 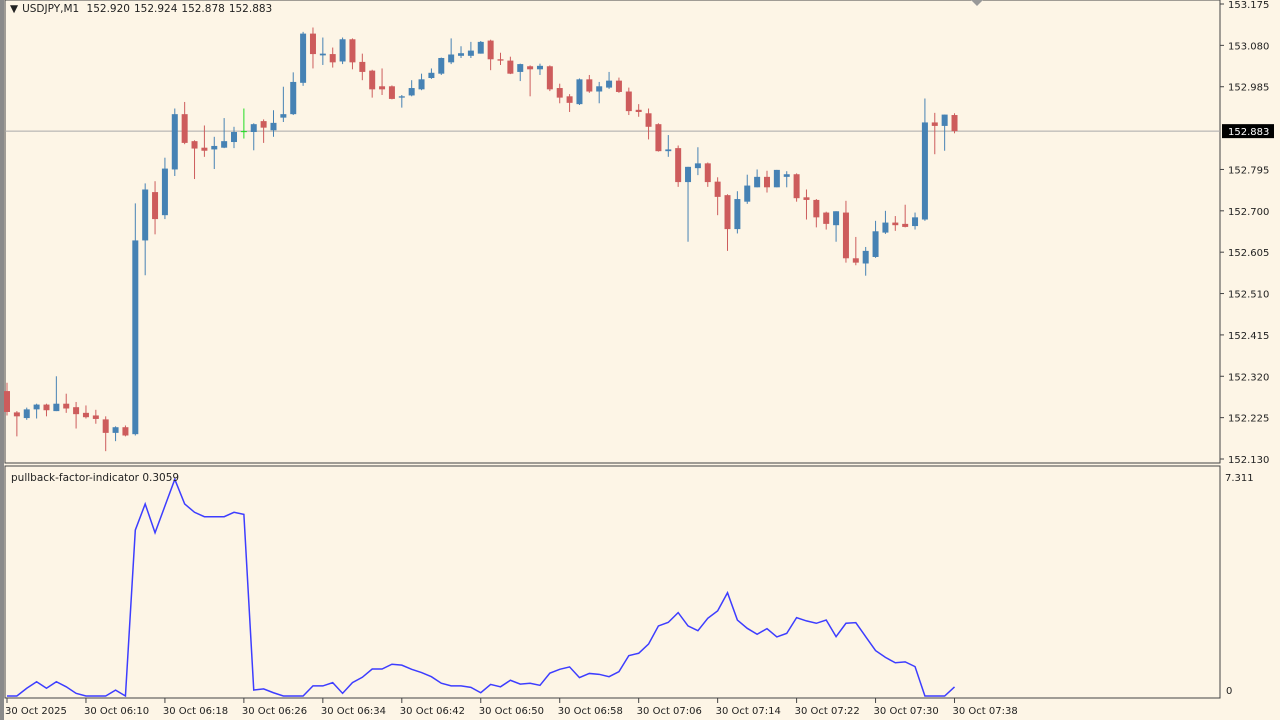 What do you see at coordinates (906, 711) in the screenshot?
I see `time-tick-label: 30 Oct 07:30` at bounding box center [906, 711].